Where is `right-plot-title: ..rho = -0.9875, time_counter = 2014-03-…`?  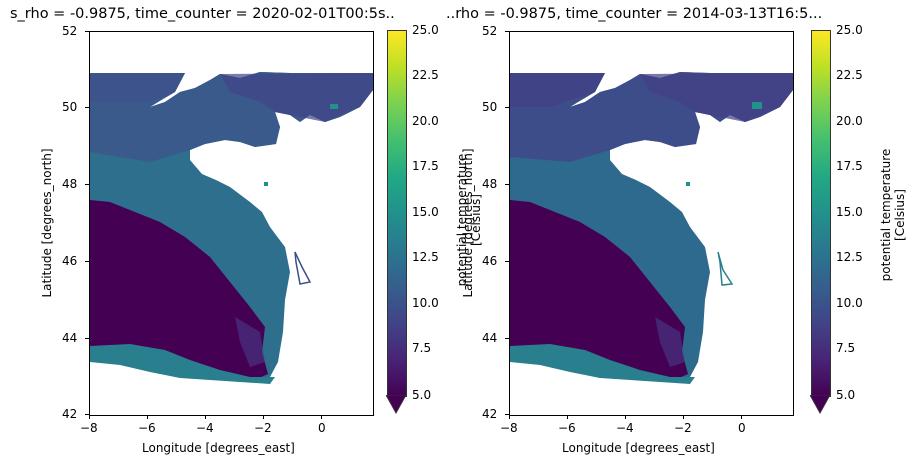 right-plot-title: ..rho = -0.9875, time_counter = 2014-03-… is located at coordinates (634, 14).